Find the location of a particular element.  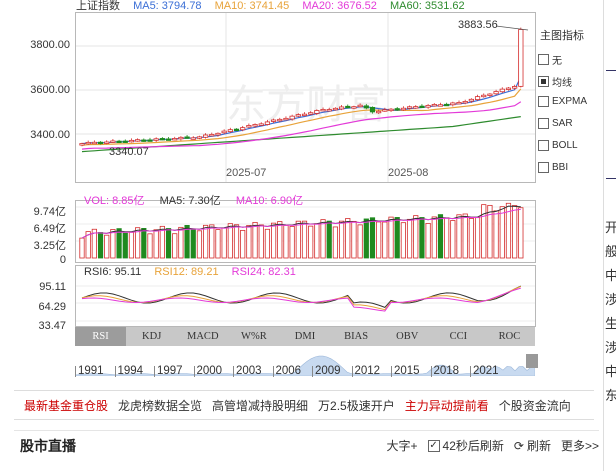

ma10-label: MA10: 3741.45 is located at coordinates (252, 6).